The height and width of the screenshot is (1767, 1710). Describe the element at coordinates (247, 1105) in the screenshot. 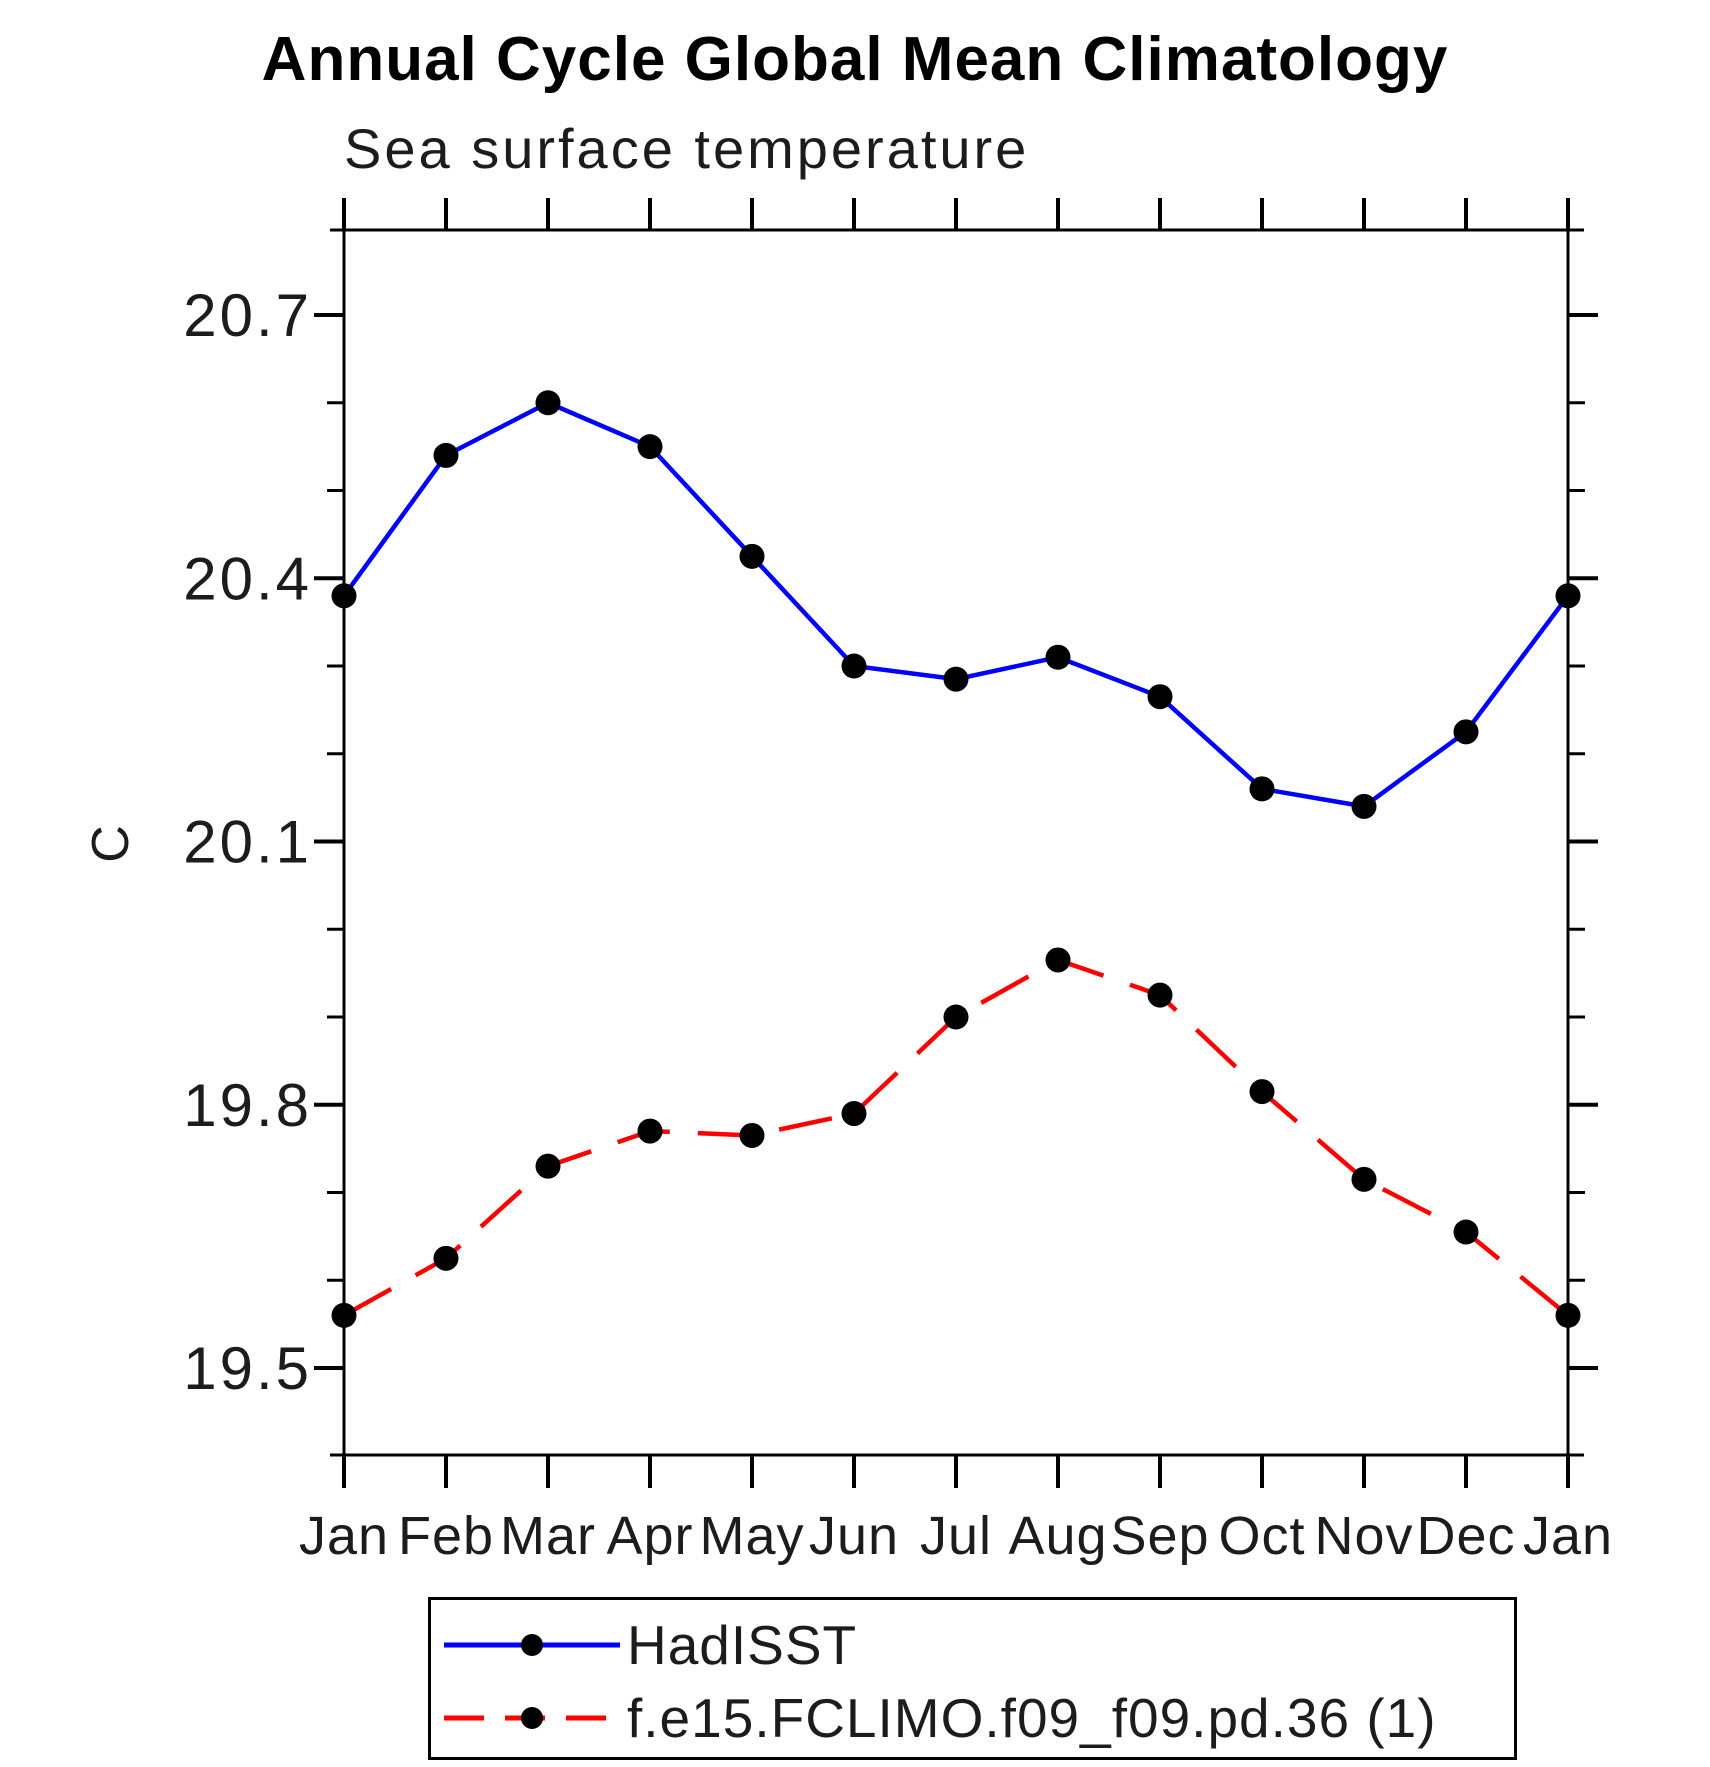

I see `svg-text: 19.8` at that location.